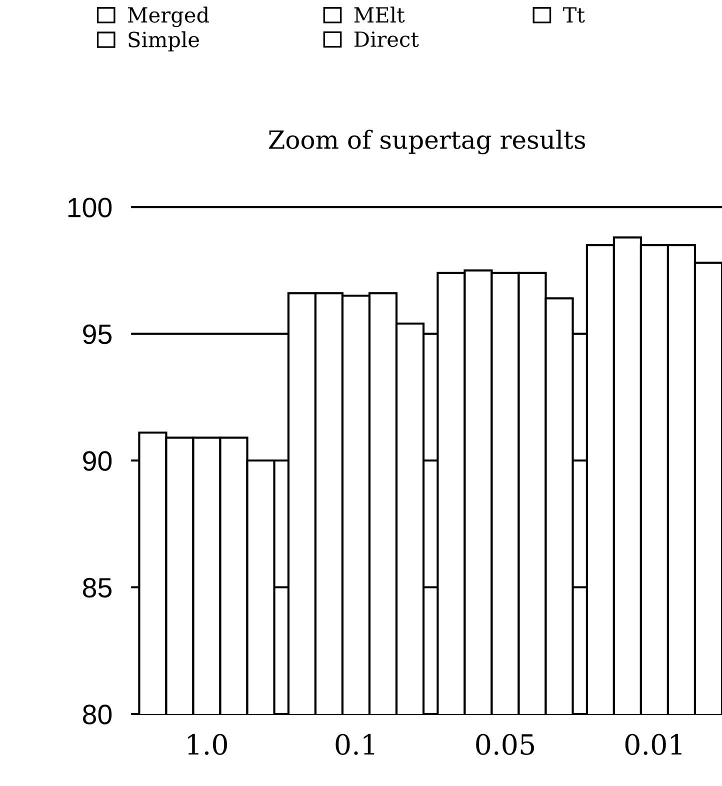 The height and width of the screenshot is (786, 722). Describe the element at coordinates (168, 17) in the screenshot. I see `legend-label: Merged` at that location.